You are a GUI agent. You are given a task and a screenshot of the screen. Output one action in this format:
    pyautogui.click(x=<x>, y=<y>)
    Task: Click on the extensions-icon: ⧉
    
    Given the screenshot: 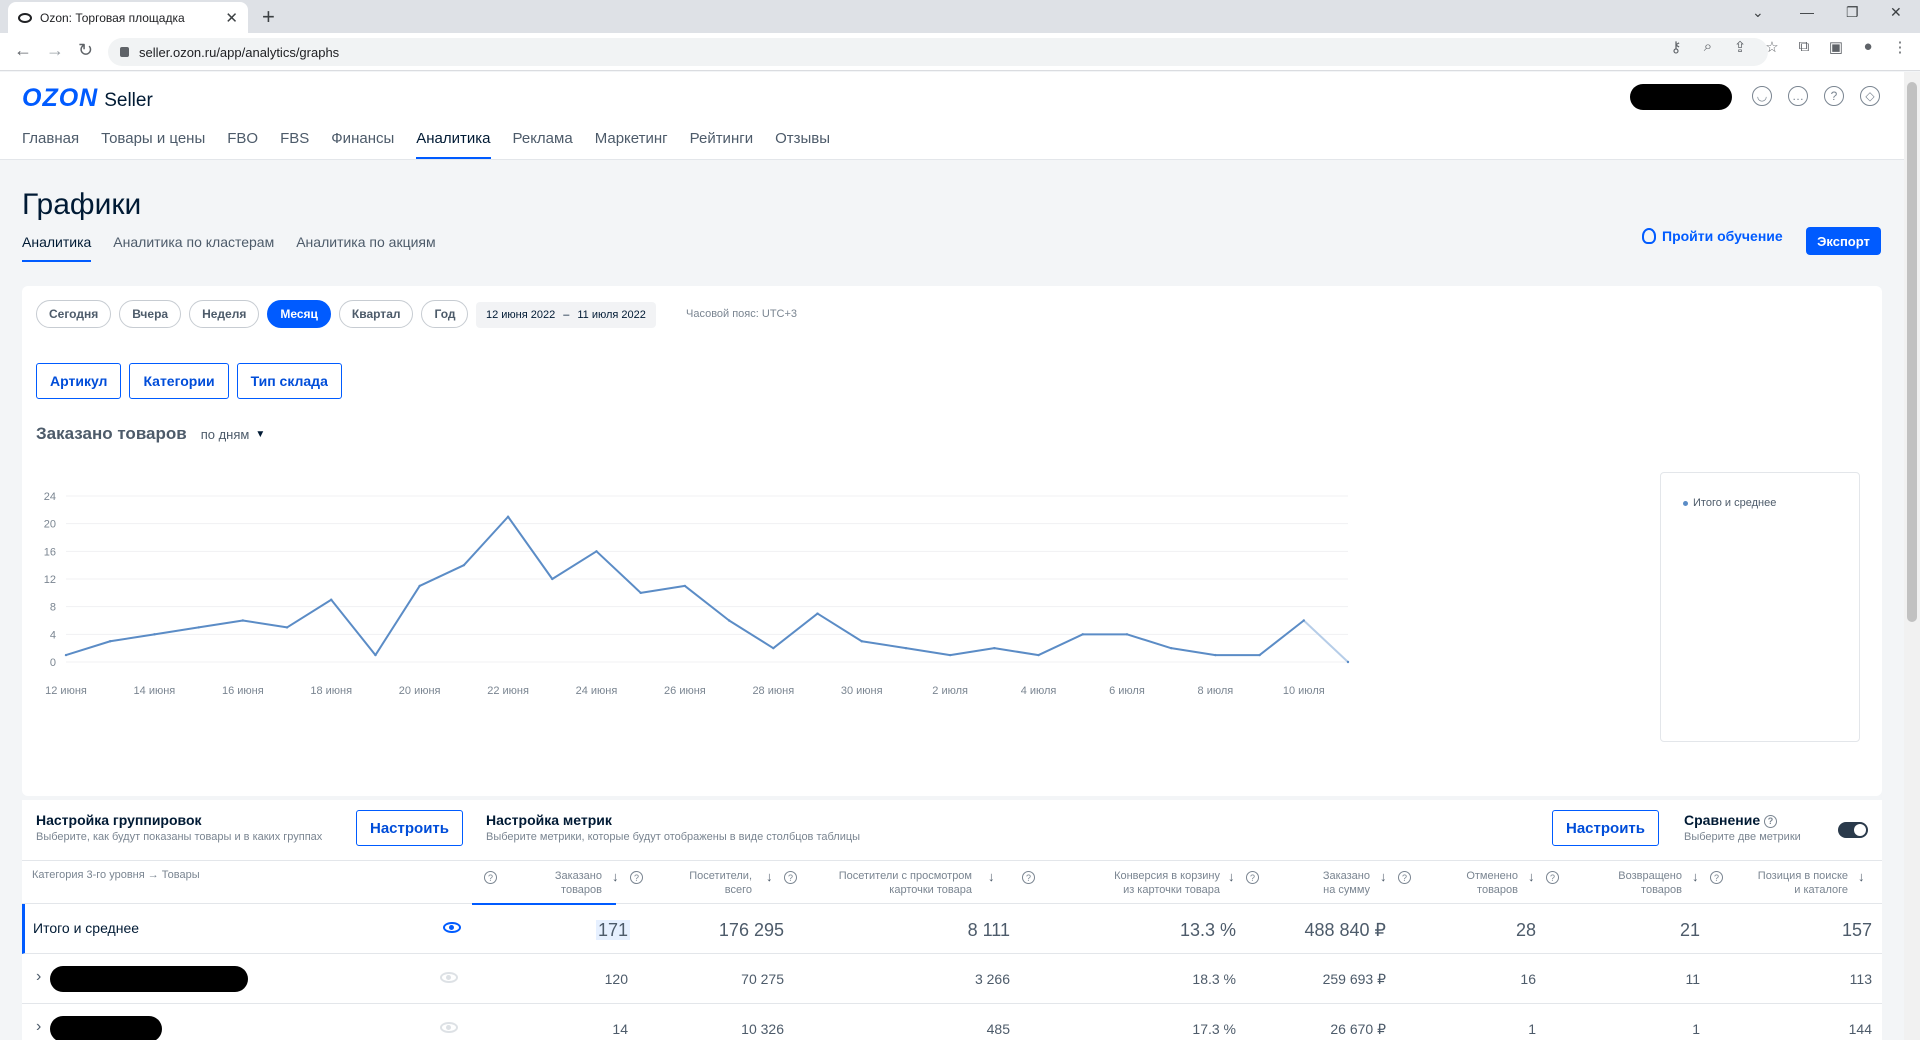 What is the action you would take?
    pyautogui.click(x=1804, y=46)
    